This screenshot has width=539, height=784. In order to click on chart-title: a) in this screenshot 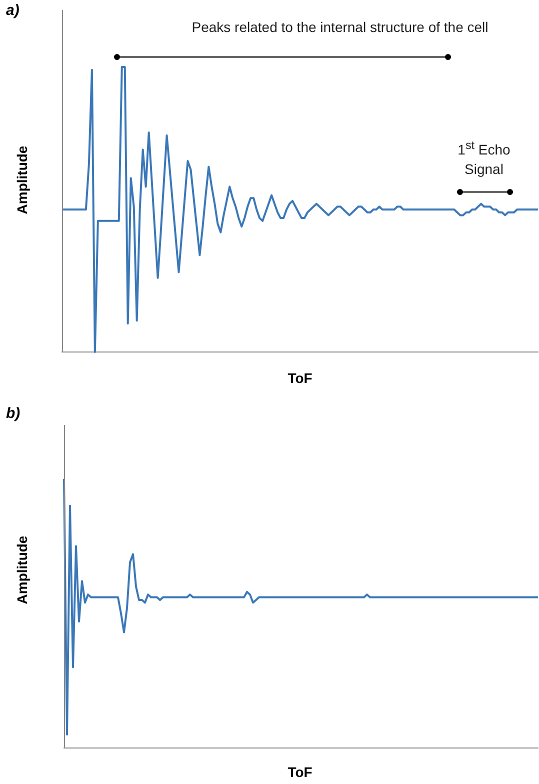, I will do `click(13, 10)`.